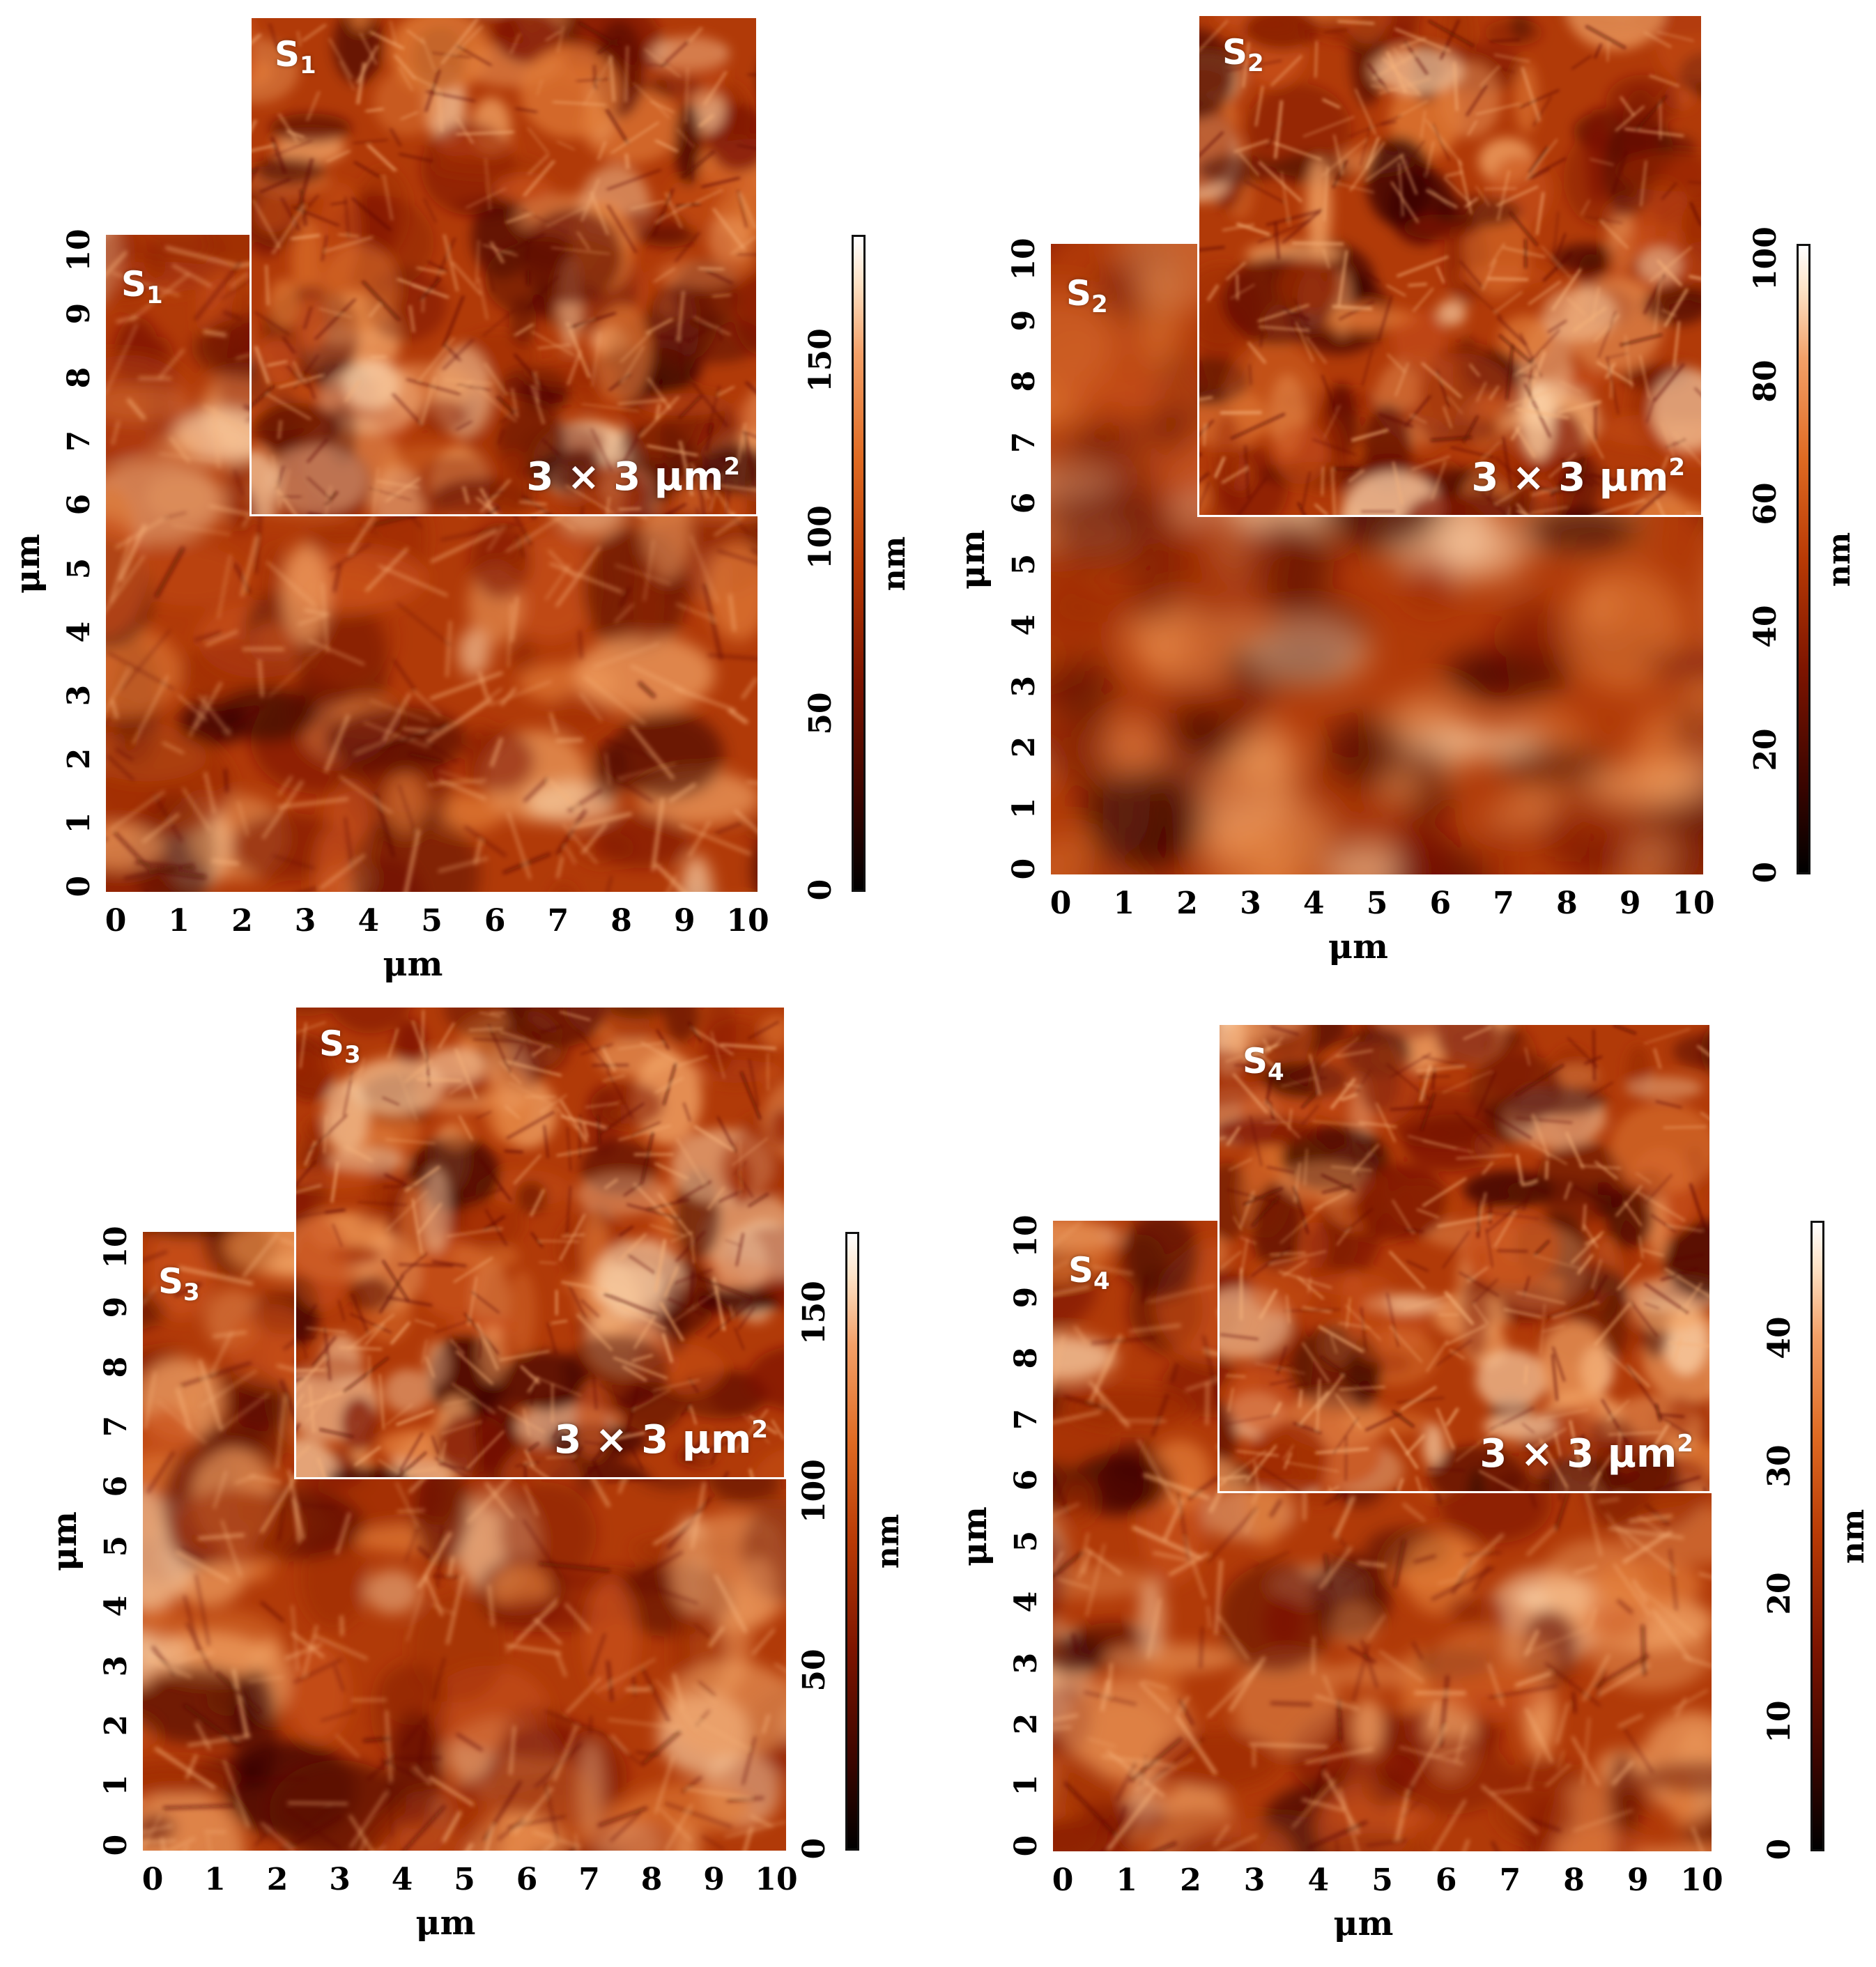 This screenshot has width=1876, height=1967. What do you see at coordinates (352, 1055) in the screenshot?
I see `sample-number: 3` at bounding box center [352, 1055].